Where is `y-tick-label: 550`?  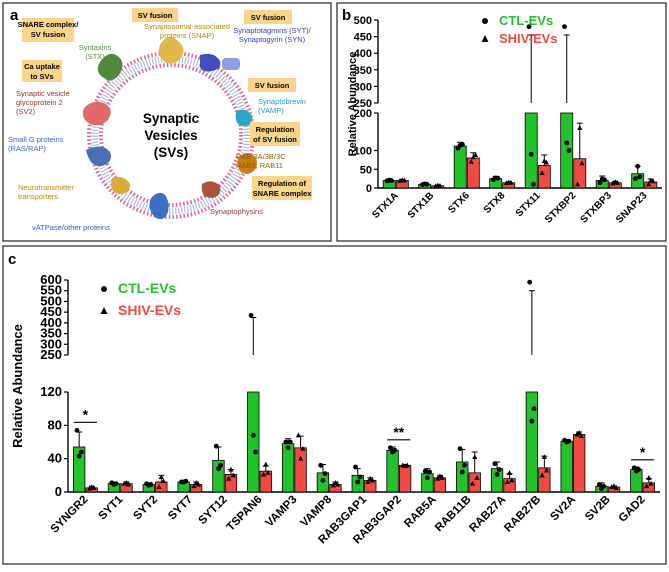
y-tick-label: 550 is located at coordinates (51, 290).